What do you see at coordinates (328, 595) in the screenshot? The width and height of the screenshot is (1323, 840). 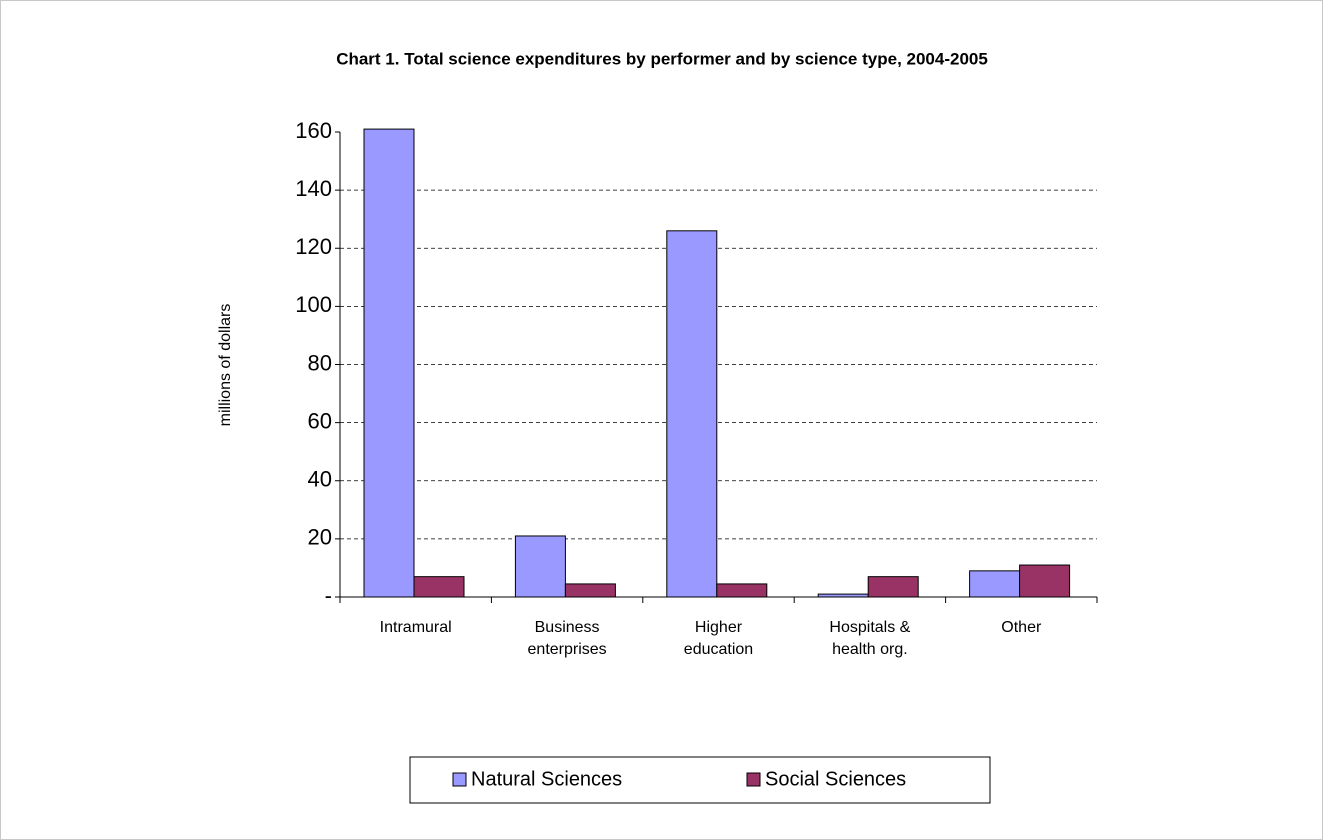 I see `y-tick-label: -` at bounding box center [328, 595].